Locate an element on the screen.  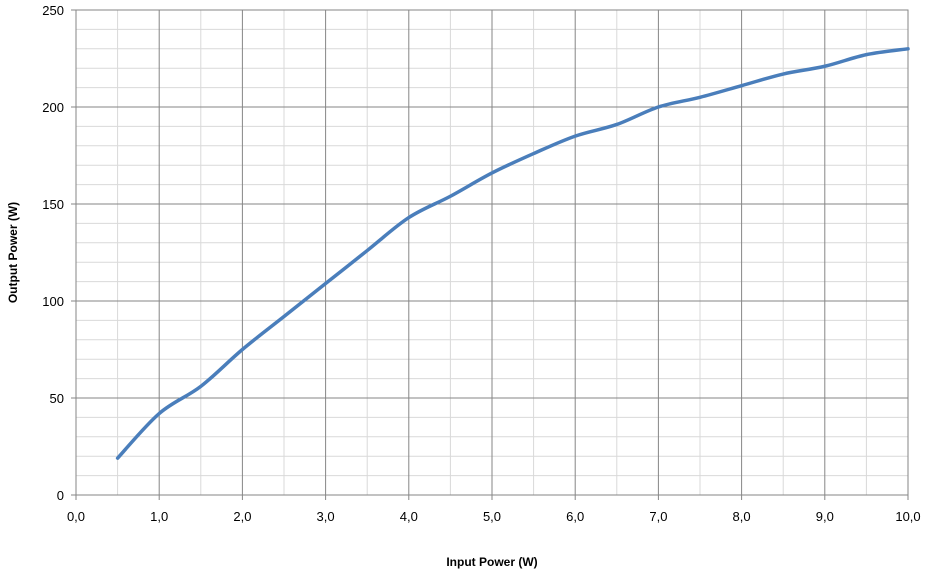
x-axis-title: Input Power (W) is located at coordinates (491, 562).